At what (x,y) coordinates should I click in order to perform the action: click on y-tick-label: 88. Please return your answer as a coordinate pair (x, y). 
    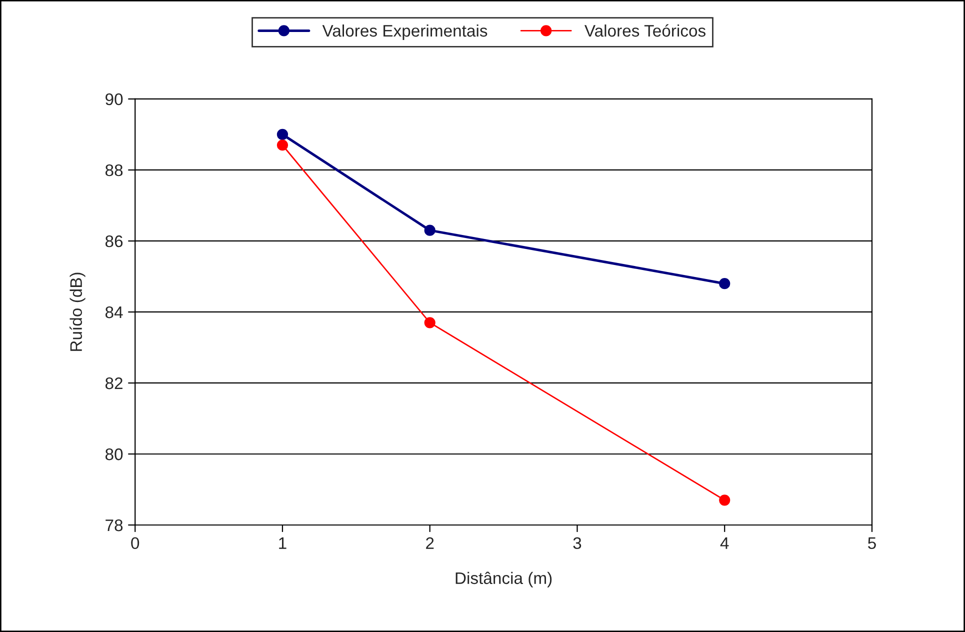
    Looking at the image, I should click on (114, 170).